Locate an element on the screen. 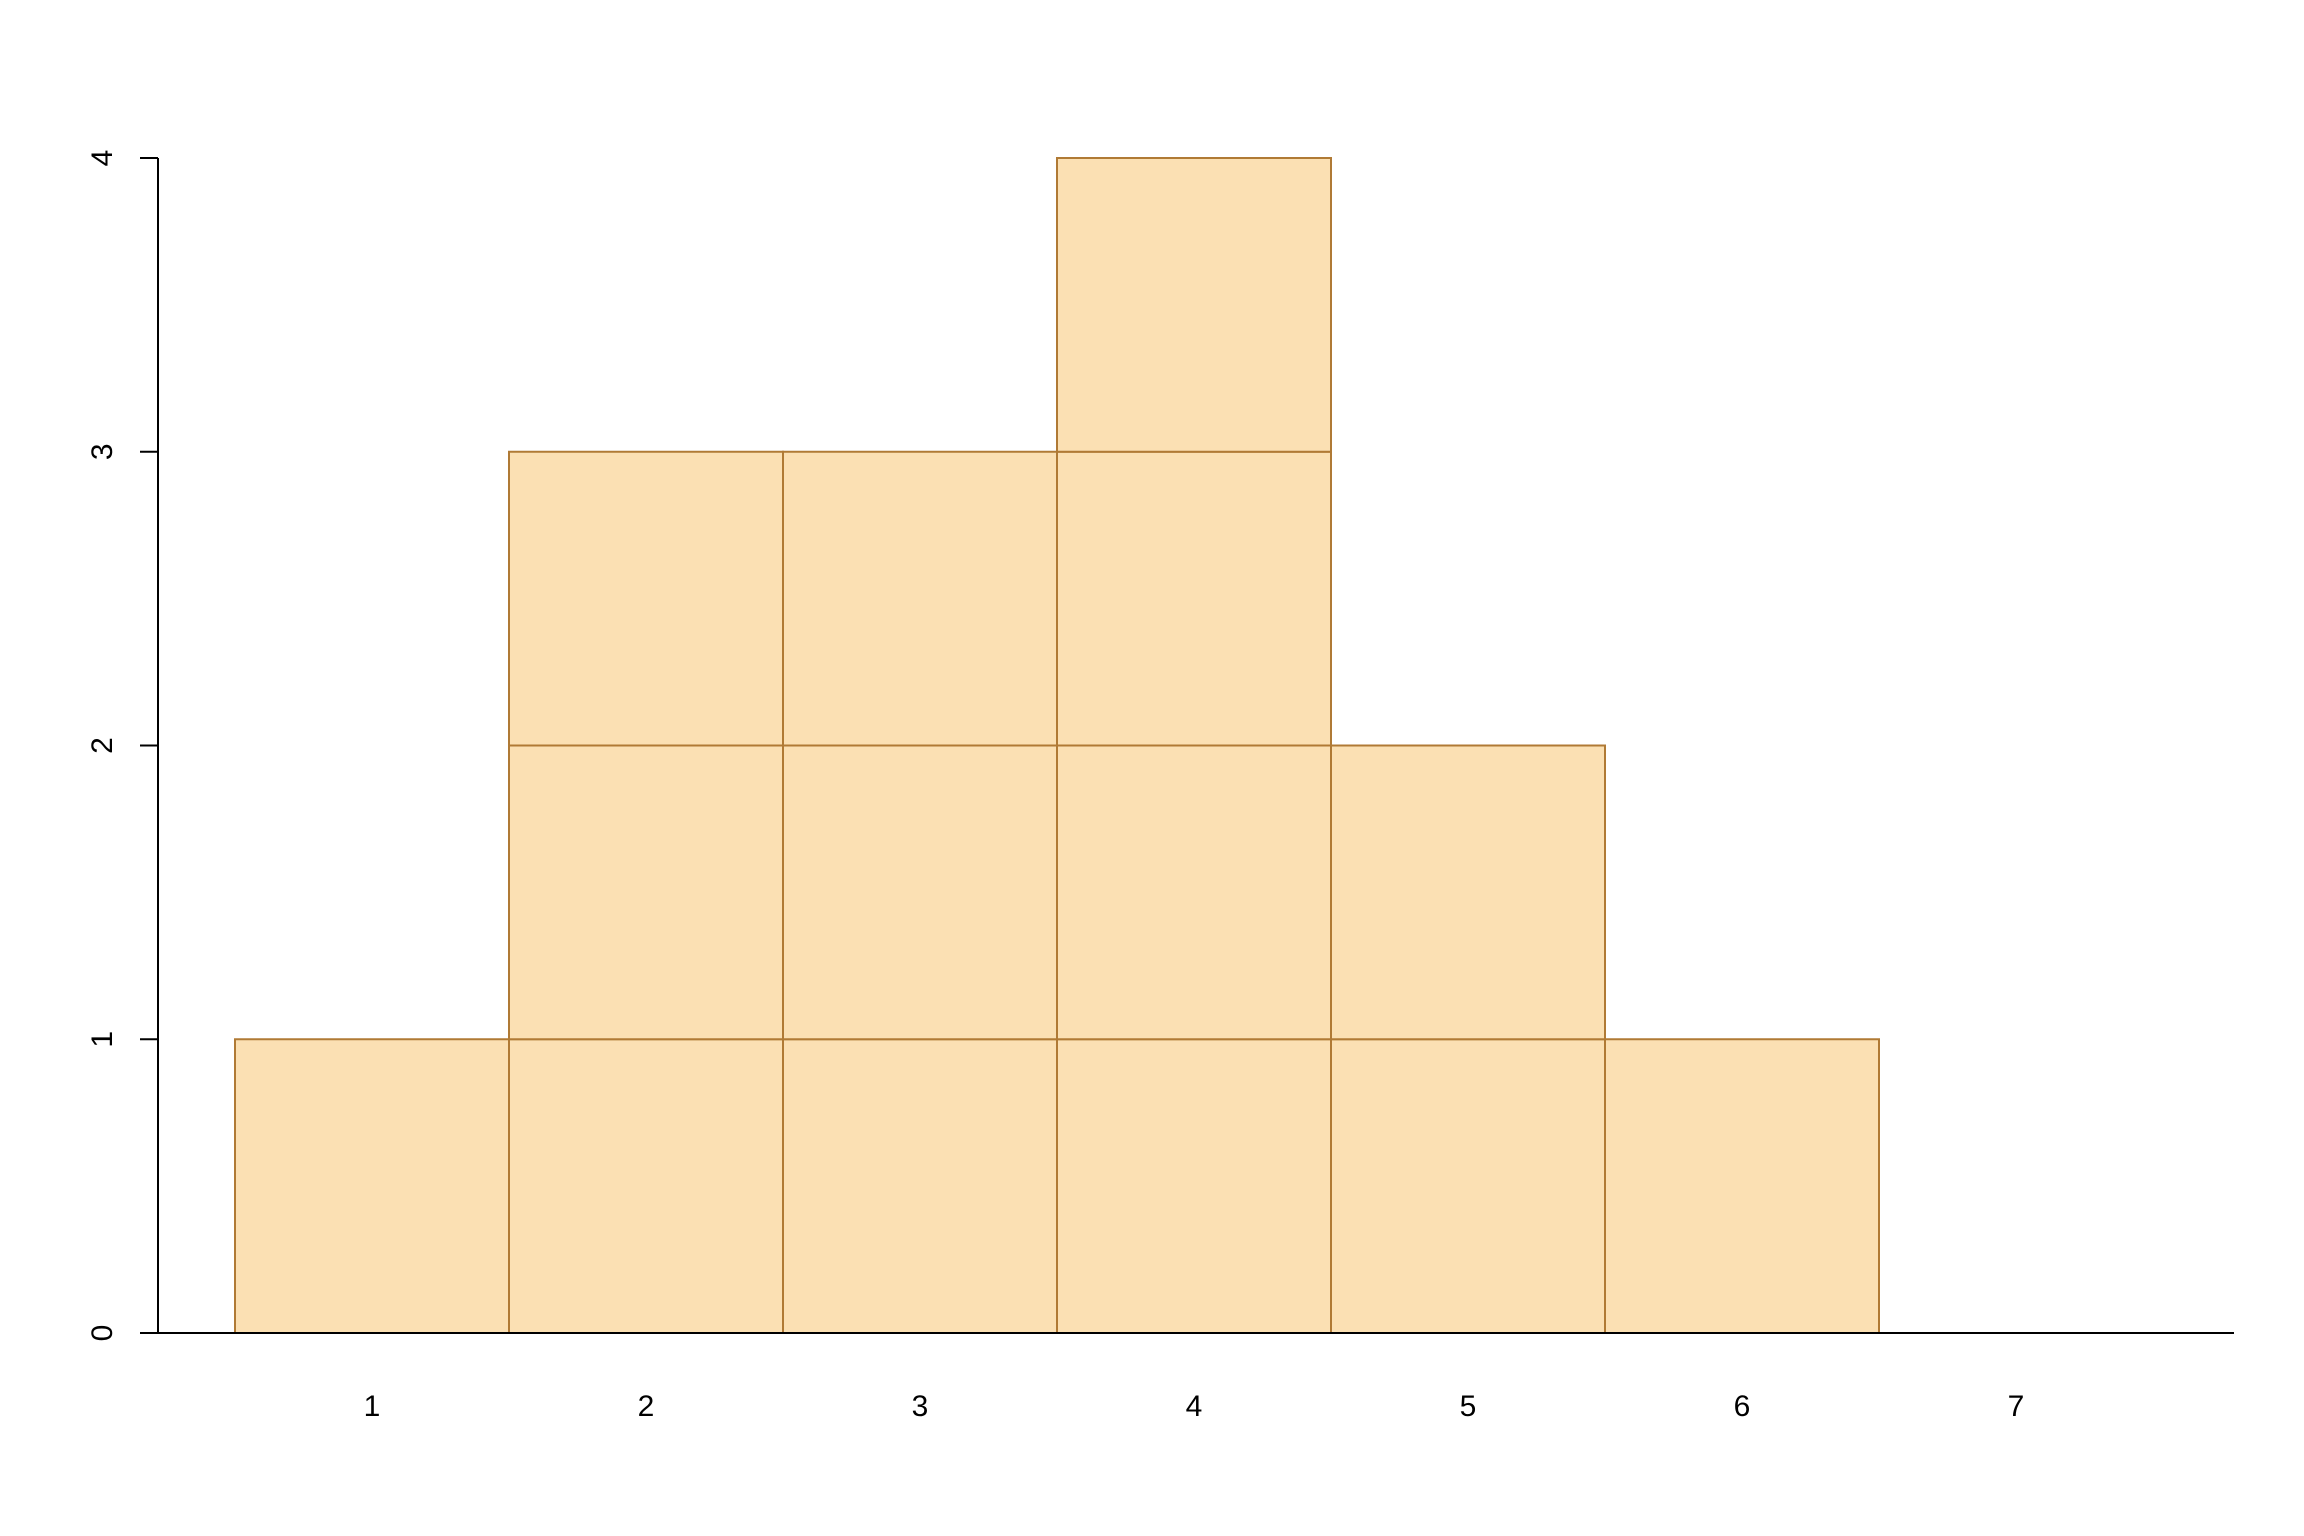 This screenshot has height=1536, width=2304. x-tick-label: 3 is located at coordinates (920, 1406).